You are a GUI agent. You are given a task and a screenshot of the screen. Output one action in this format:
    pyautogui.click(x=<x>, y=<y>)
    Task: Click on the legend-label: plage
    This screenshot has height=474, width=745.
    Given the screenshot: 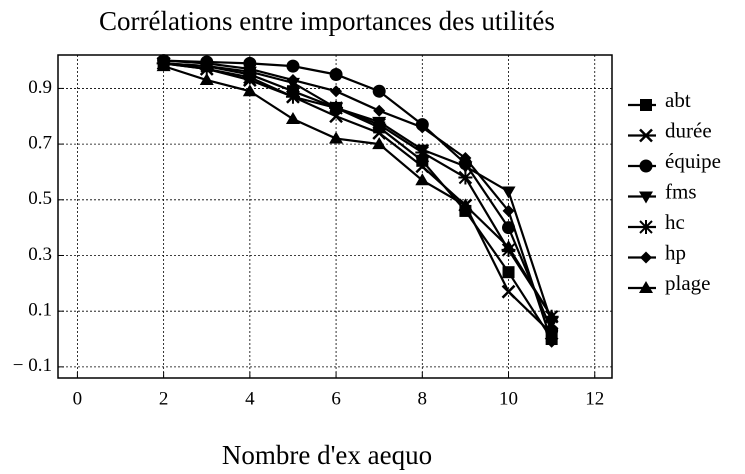 What is the action you would take?
    pyautogui.click(x=687, y=283)
    